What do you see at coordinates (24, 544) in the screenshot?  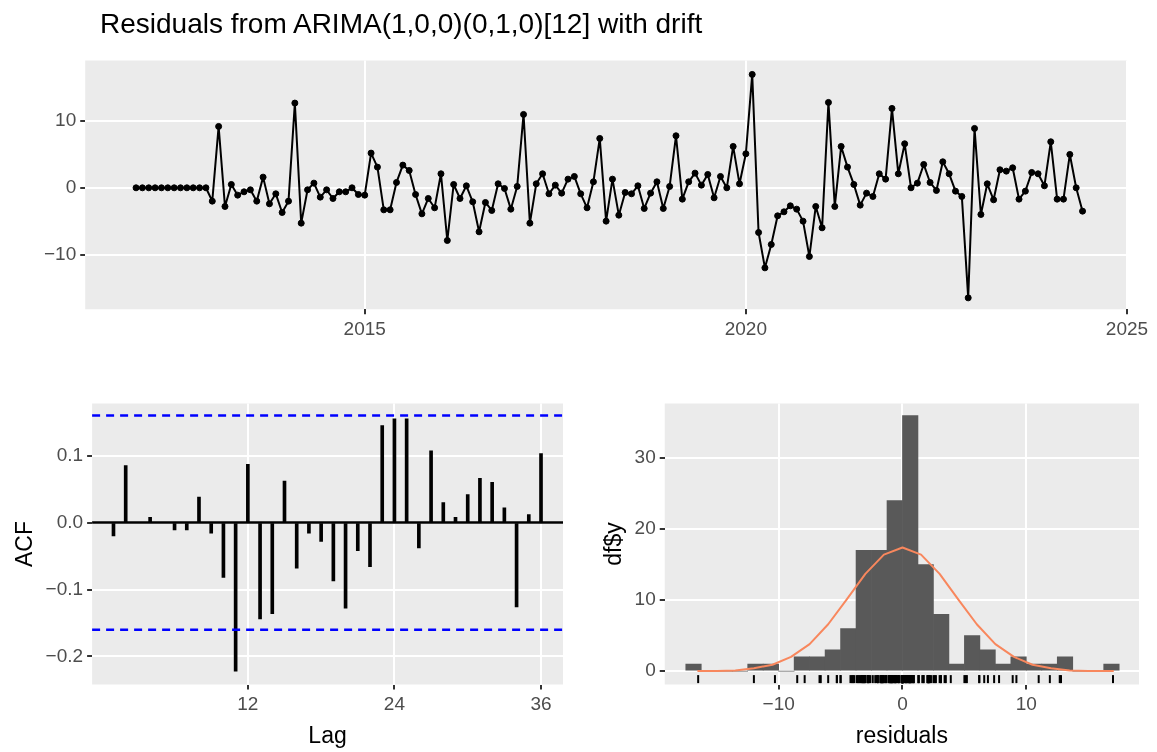 I see `y-axis-title: ACF` at bounding box center [24, 544].